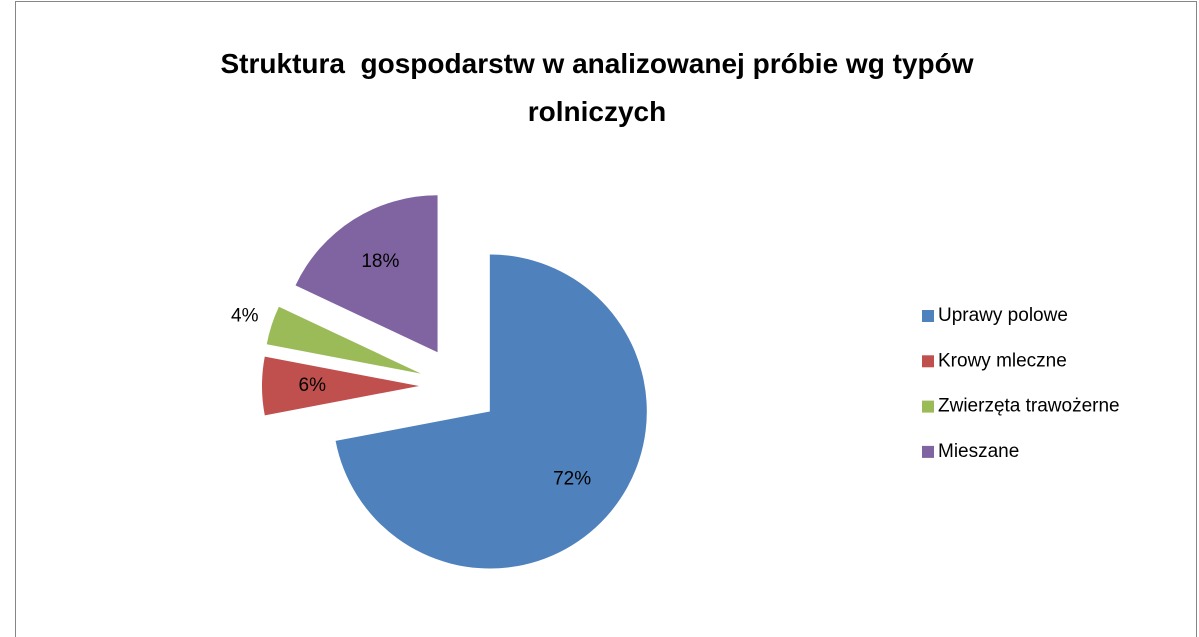 Image resolution: width=1199 pixels, height=637 pixels. What do you see at coordinates (245, 315) in the screenshot?
I see `data-label: 4%` at bounding box center [245, 315].